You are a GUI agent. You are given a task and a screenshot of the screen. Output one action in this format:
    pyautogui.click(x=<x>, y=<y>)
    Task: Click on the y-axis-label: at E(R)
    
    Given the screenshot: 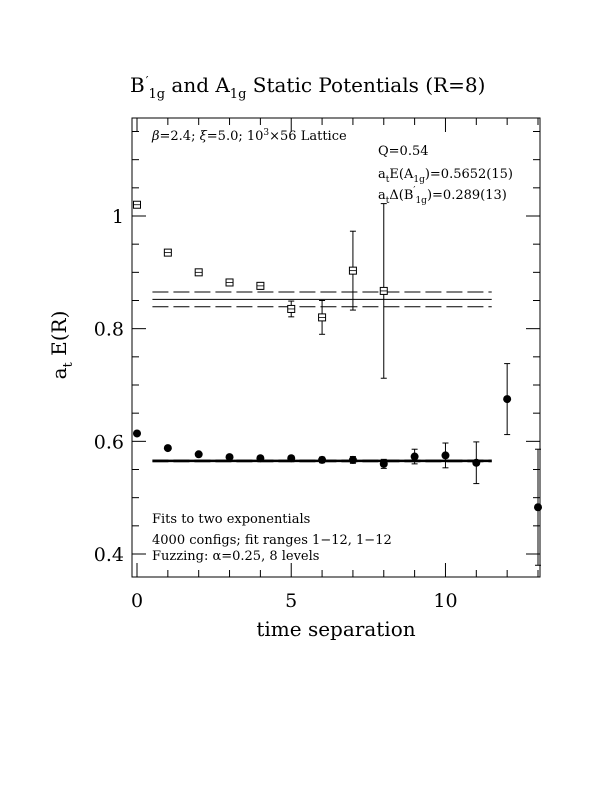 What is the action you would take?
    pyautogui.click(x=61, y=345)
    